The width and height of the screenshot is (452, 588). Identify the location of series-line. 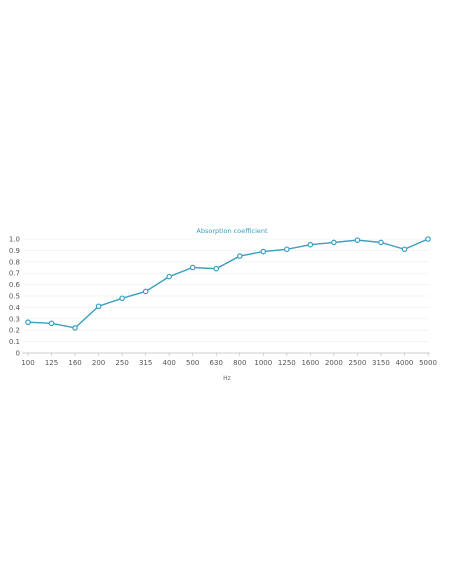
(228, 283).